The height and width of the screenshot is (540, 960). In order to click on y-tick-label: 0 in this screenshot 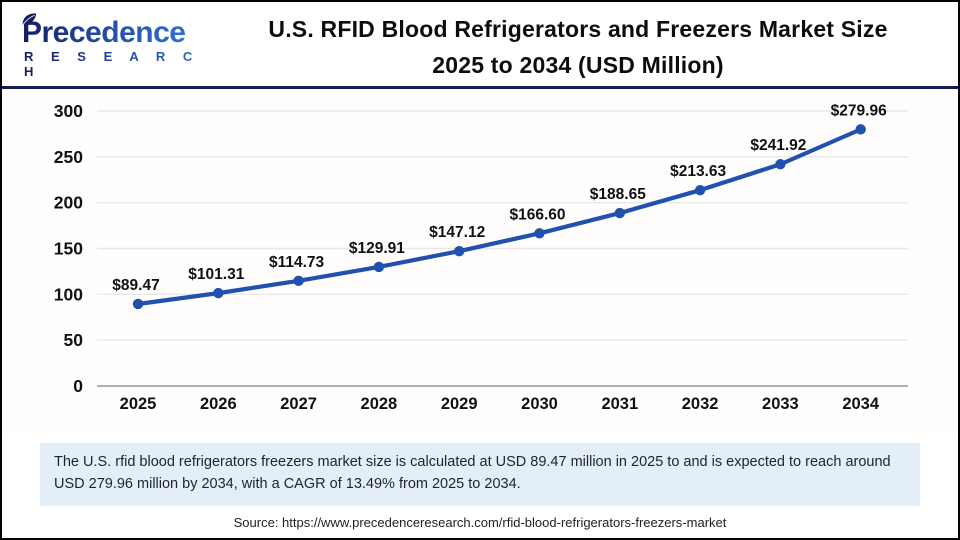, I will do `click(78, 386)`.